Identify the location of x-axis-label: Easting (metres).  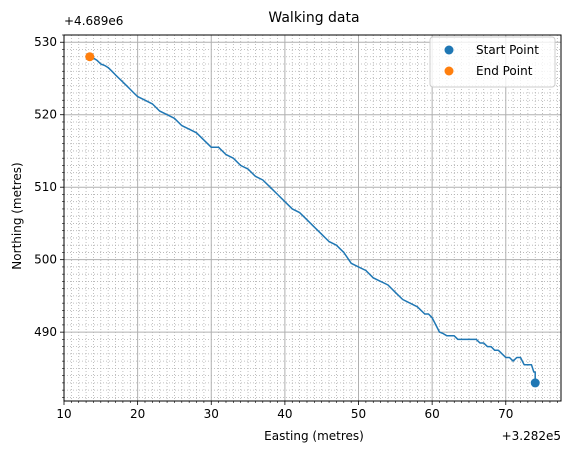
(314, 436).